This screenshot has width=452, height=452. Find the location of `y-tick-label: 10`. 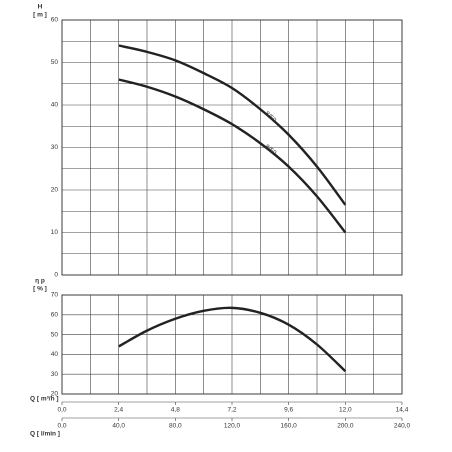

y-tick-label: 10 is located at coordinates (55, 232).